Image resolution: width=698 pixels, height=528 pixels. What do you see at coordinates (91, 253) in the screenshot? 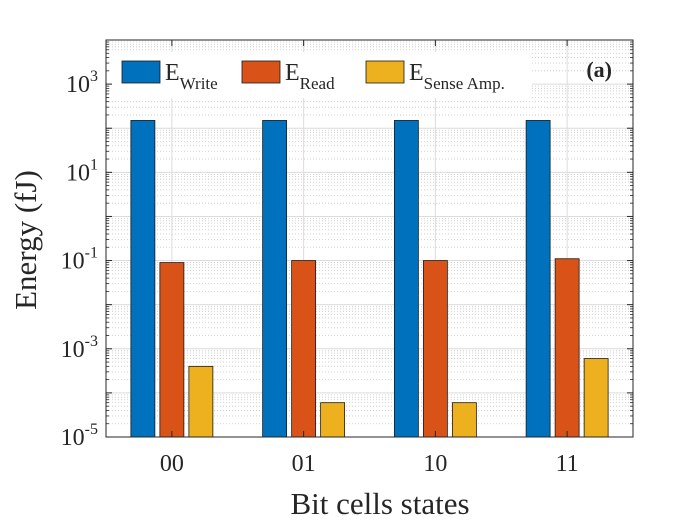
I see `y-tick-exponent: -1` at bounding box center [91, 253].